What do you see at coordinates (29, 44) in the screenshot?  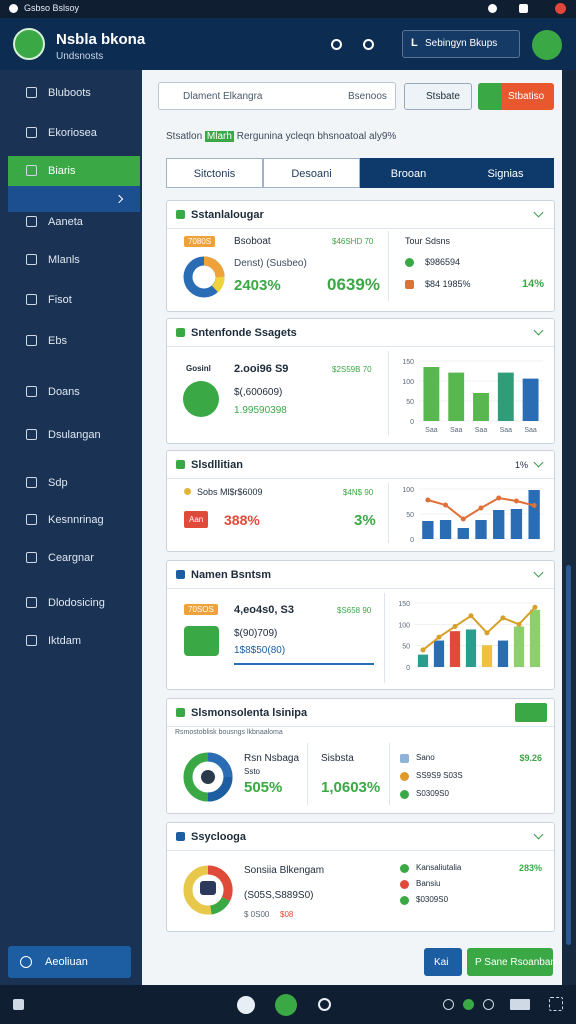 I see `logo` at bounding box center [29, 44].